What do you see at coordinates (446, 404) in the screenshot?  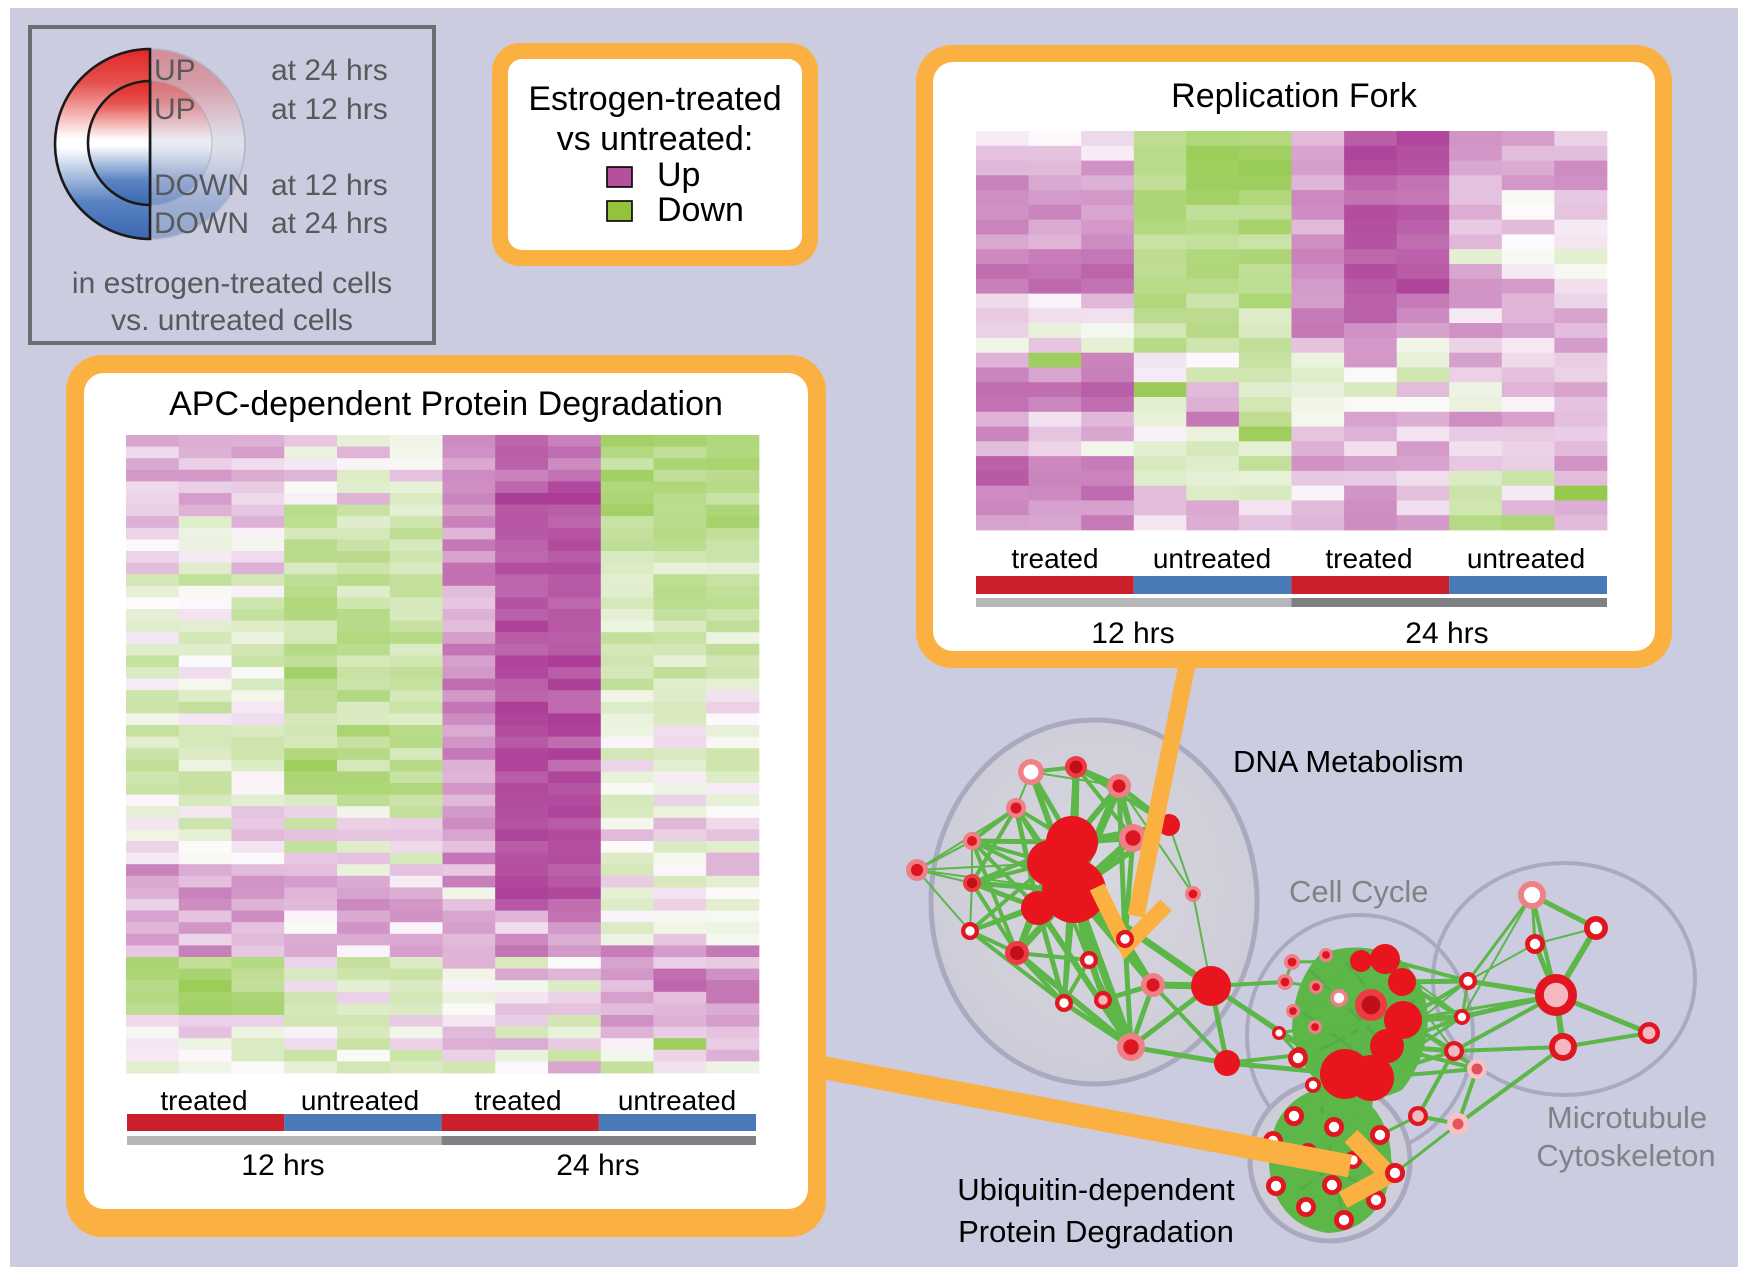 I see `svg-text:APC-dependent Protein Degradat: APC-dependent Protein Degradation` at bounding box center [446, 404].